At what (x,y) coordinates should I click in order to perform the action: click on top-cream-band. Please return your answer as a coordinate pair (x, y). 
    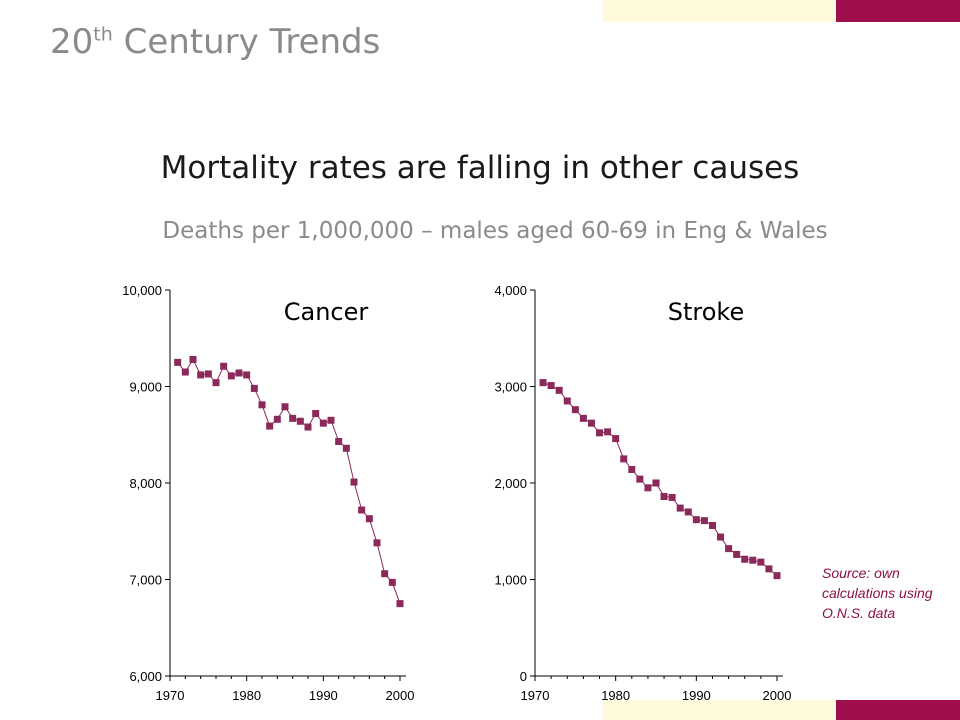
    Looking at the image, I should click on (719, 11).